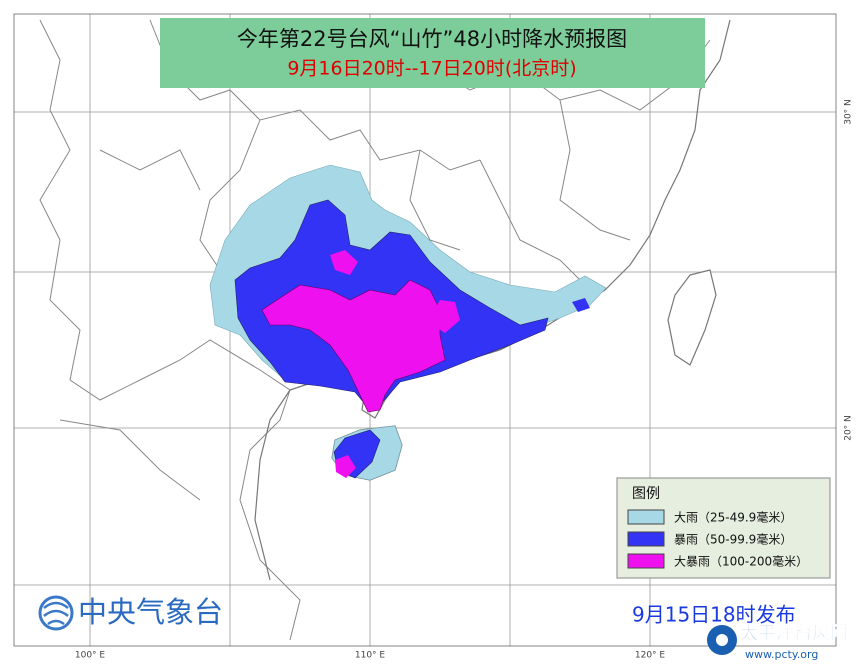 The height and width of the screenshot is (664, 860). I want to click on latitude-label: 20° N, so click(849, 428).